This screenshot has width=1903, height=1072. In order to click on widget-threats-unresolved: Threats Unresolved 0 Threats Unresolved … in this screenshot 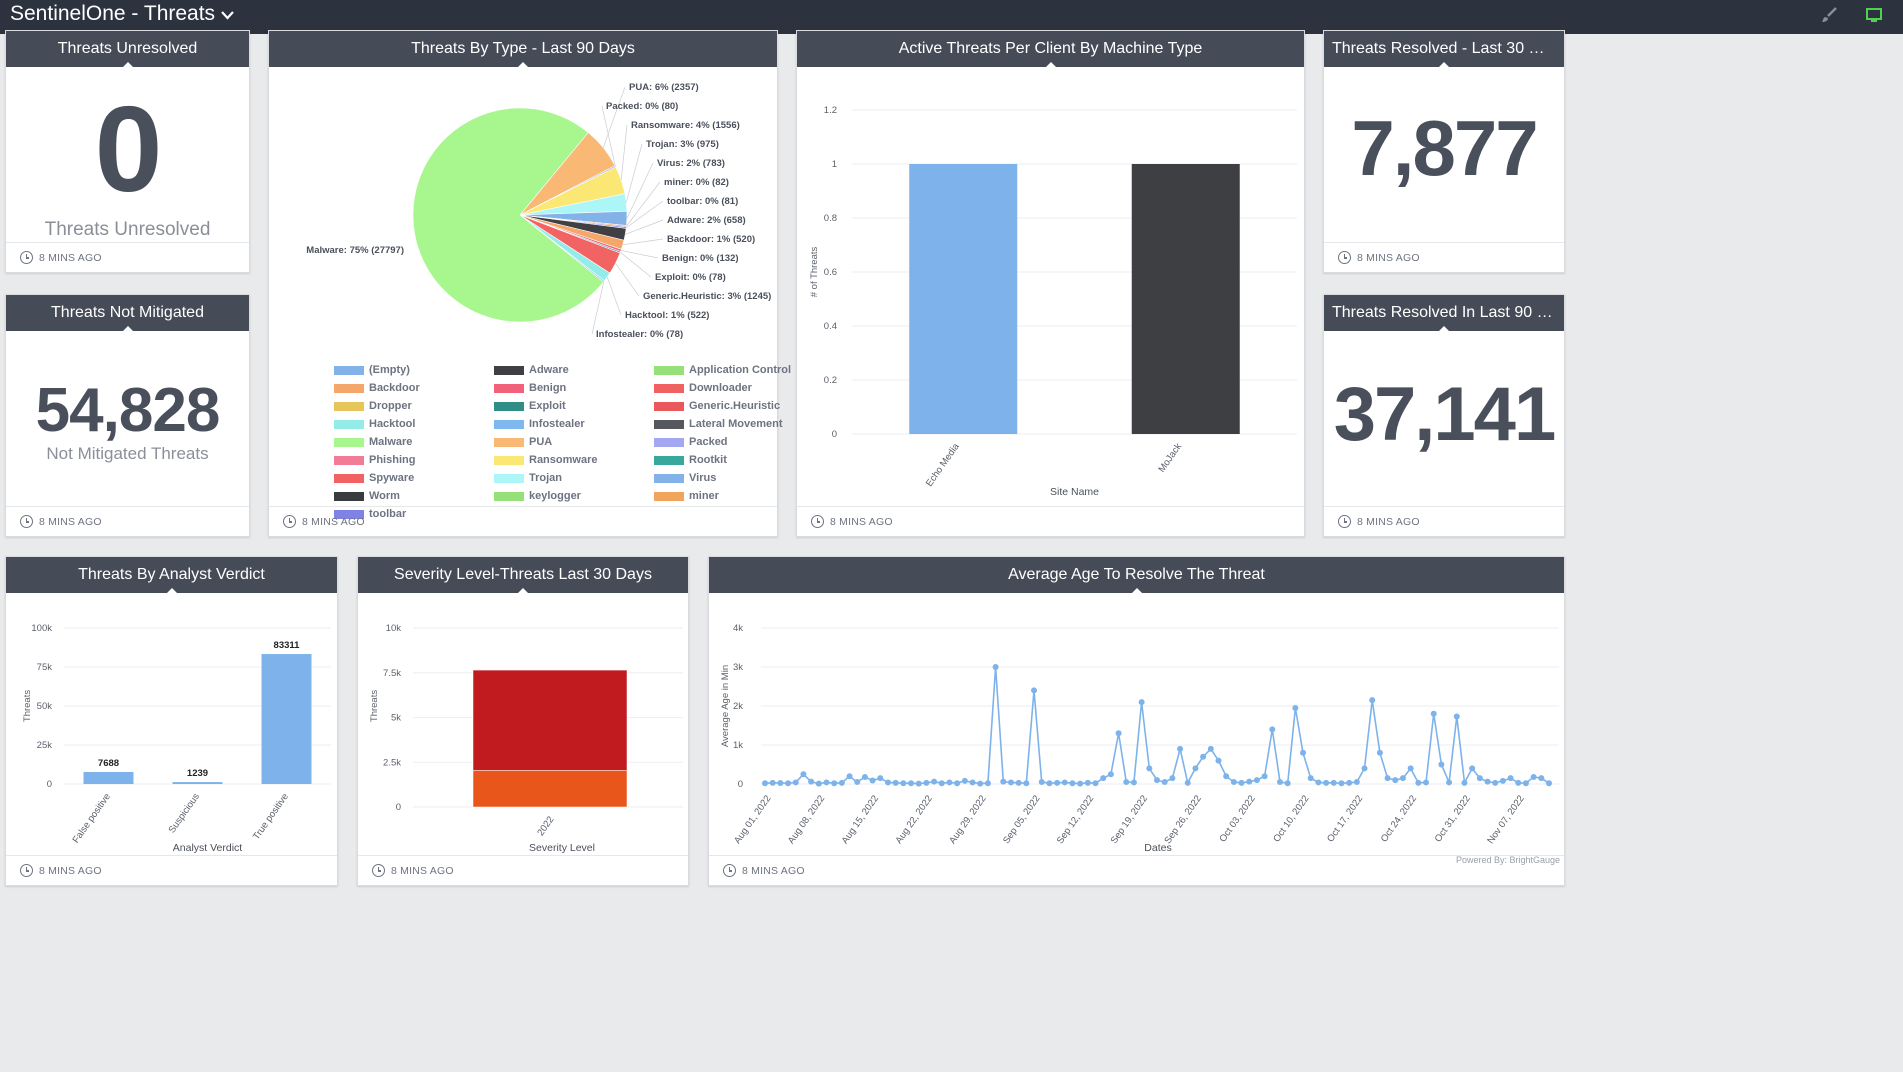, I will do `click(127, 151)`.